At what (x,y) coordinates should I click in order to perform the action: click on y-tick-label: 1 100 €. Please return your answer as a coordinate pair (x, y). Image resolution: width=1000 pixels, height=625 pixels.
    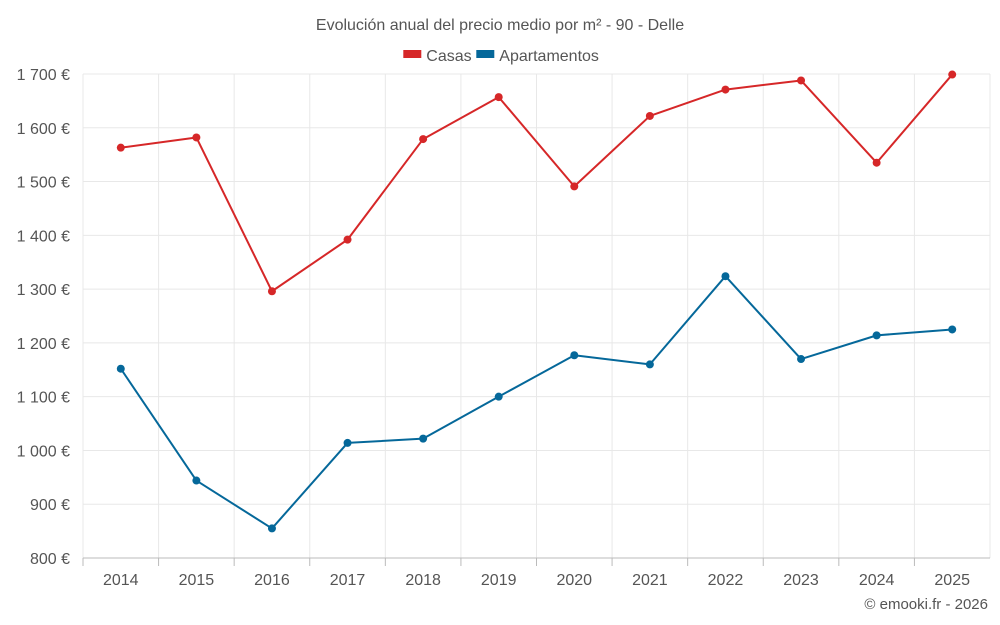
    Looking at the image, I should click on (43, 398).